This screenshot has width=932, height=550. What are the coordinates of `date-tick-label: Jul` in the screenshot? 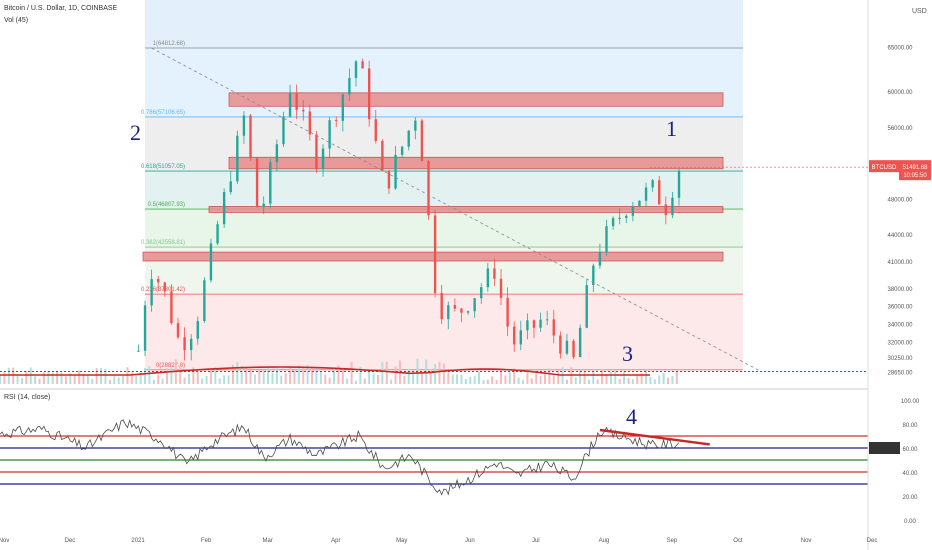 It's located at (536, 541).